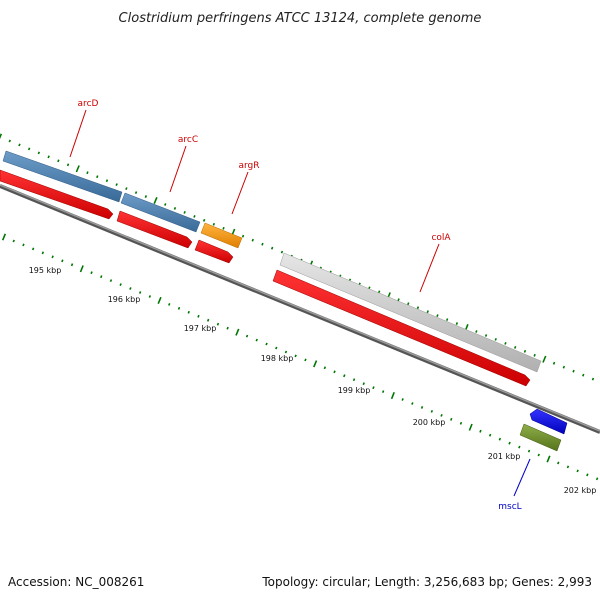  What do you see at coordinates (188, 140) in the screenshot?
I see `gene-label-arcC: arcC` at bounding box center [188, 140].